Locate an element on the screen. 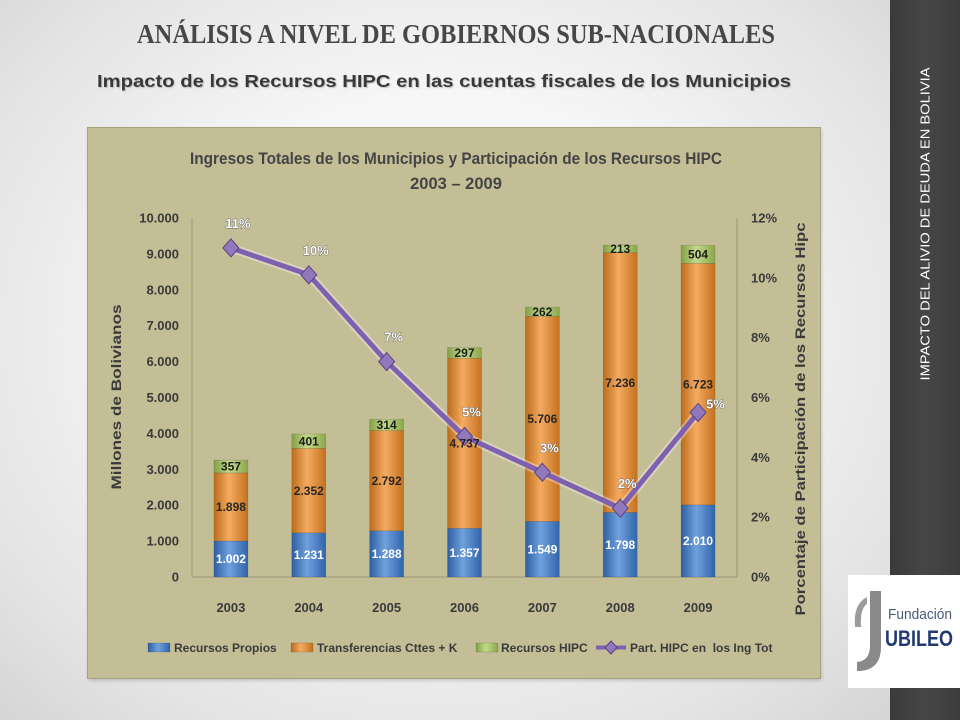 This screenshot has width=960, height=720. y-axis-tick-label: 10.000 is located at coordinates (159, 218).